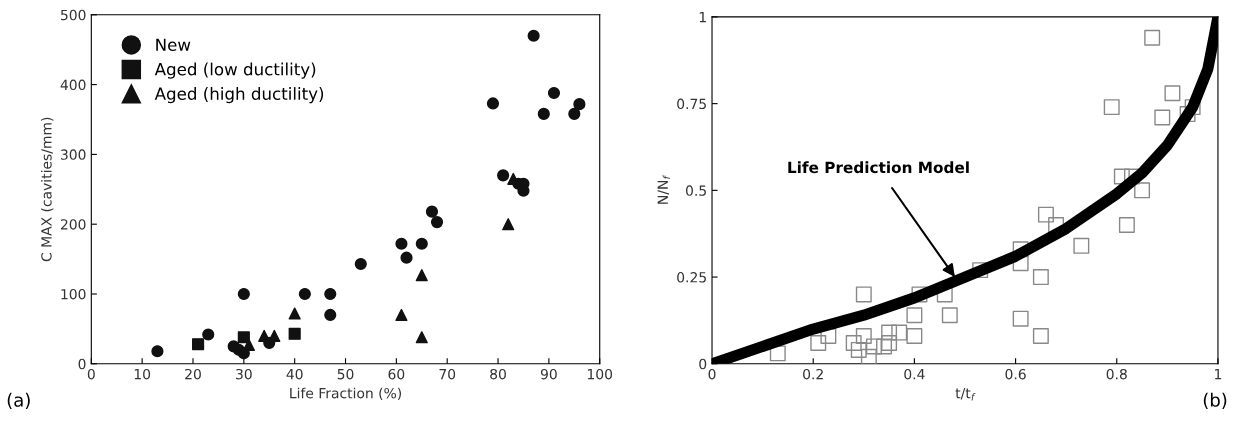 This screenshot has width=1234, height=423. I want to click on x-tick-label: 1, so click(1218, 374).